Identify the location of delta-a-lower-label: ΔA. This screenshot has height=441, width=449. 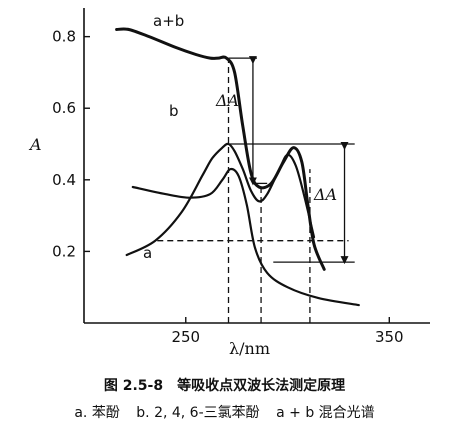
(325, 194).